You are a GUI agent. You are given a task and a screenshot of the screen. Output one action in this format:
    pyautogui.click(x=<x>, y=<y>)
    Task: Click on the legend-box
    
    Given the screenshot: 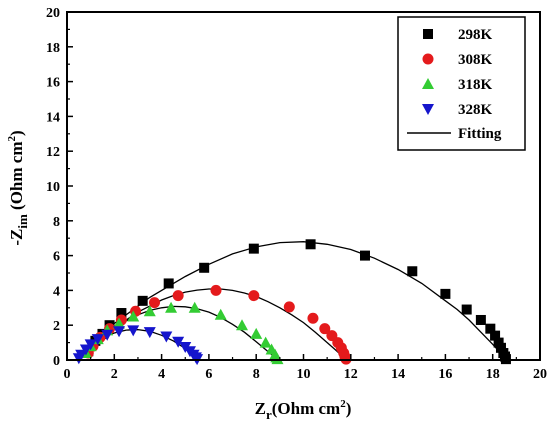 What is the action you would take?
    pyautogui.click(x=461, y=83)
    